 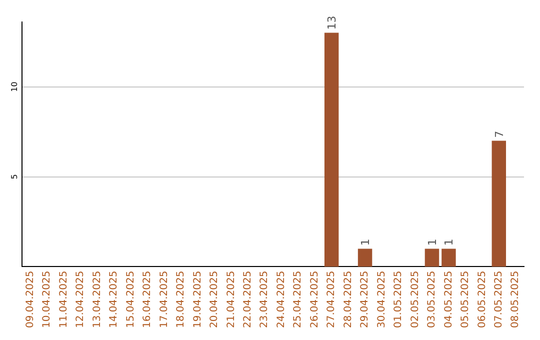 What do you see at coordinates (64, 299) in the screenshot?
I see `x-tick-label: 11.04.2025` at bounding box center [64, 299].